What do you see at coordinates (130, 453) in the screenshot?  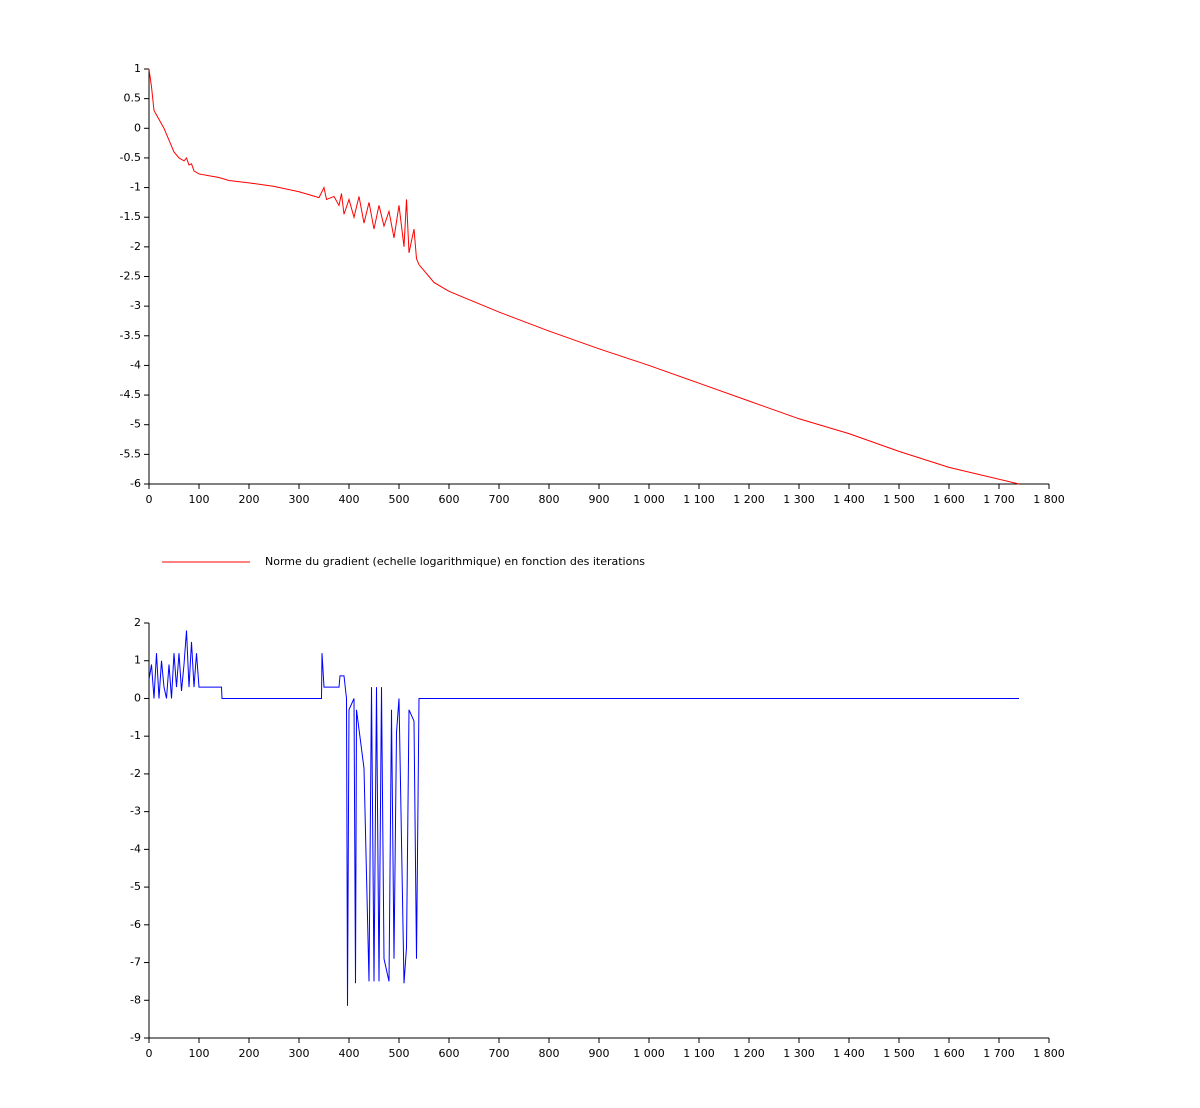 I see `y-tick-label: -5.5` at bounding box center [130, 453].